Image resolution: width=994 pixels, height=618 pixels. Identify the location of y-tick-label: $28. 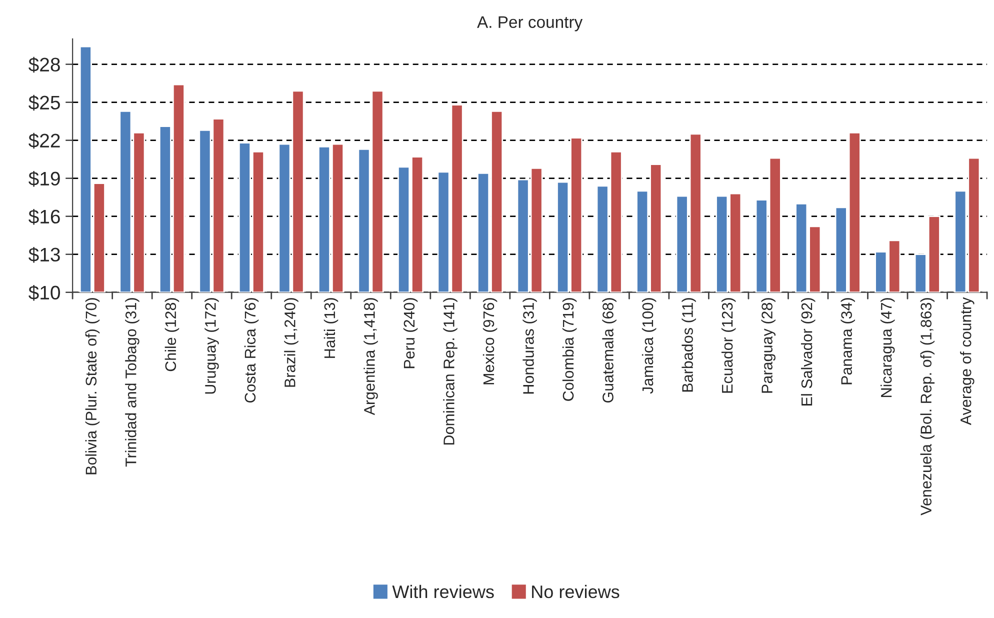
(44, 64).